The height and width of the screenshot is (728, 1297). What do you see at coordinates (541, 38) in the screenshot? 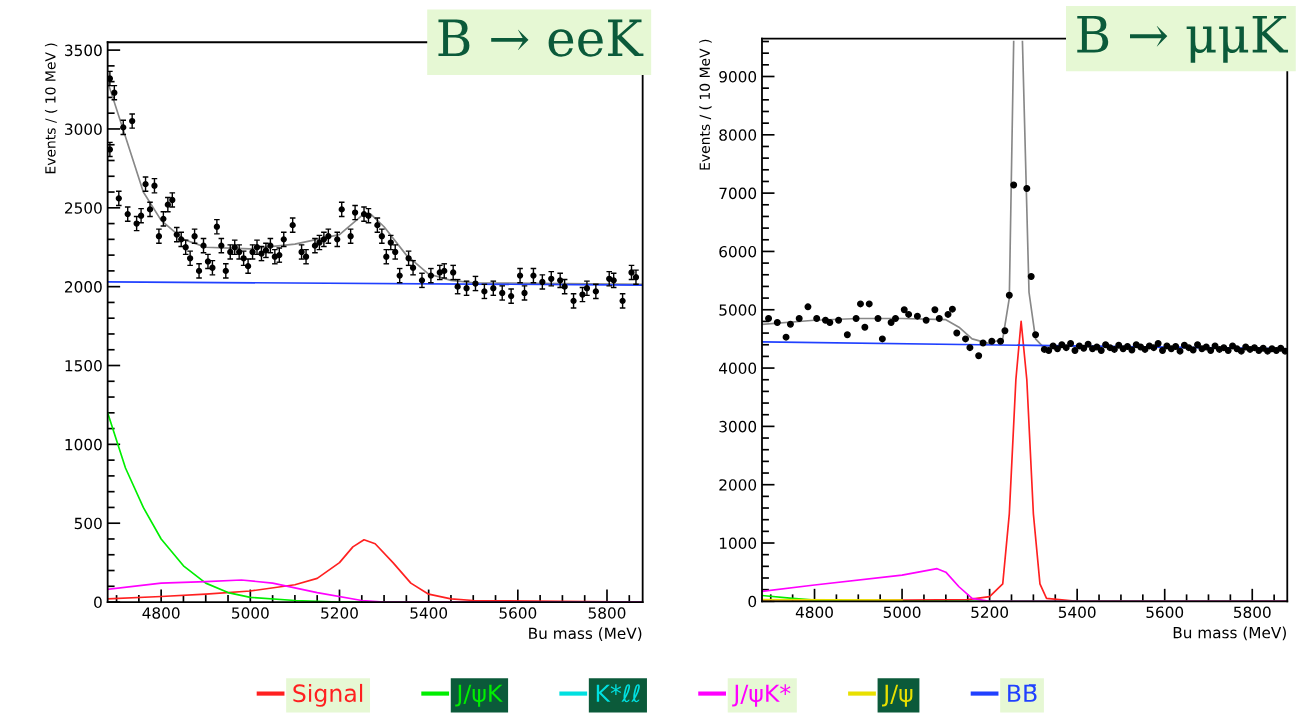
I see `chart-title: B → eeK` at bounding box center [541, 38].